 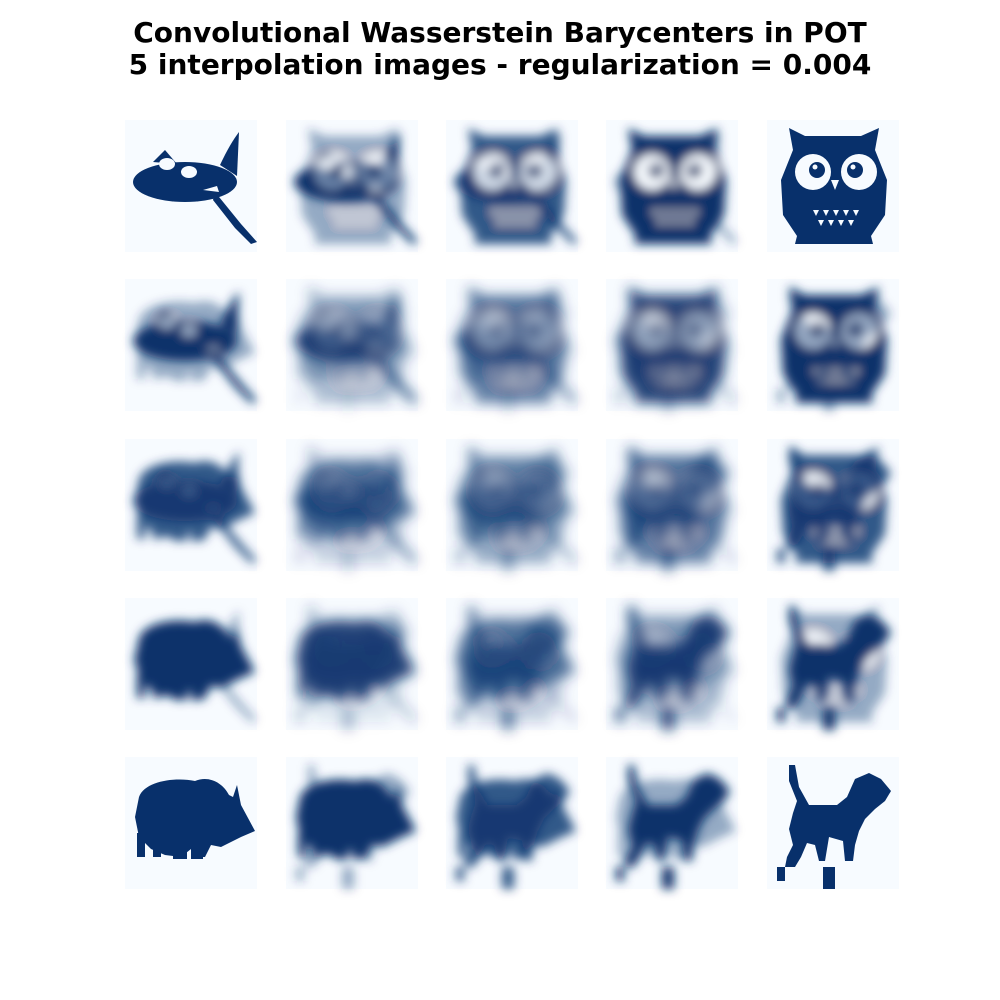 What do you see at coordinates (352, 505) in the screenshot?
I see `grid-cell-r3-c2` at bounding box center [352, 505].